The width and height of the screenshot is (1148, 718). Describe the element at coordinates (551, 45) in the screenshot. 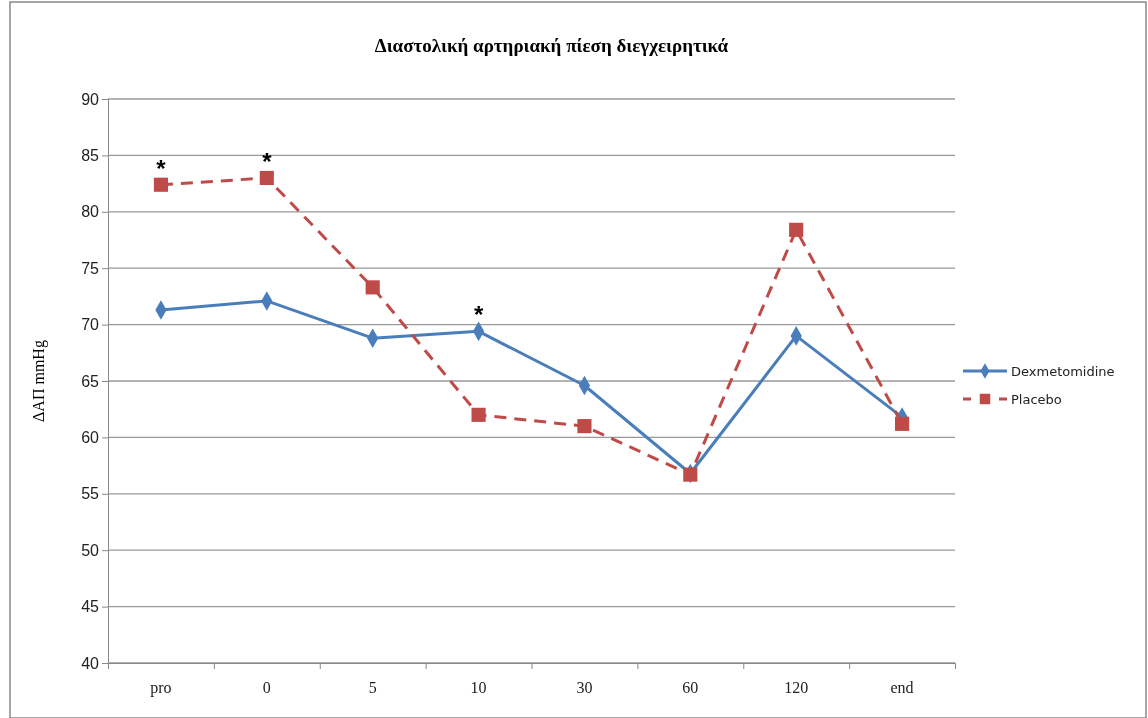

I see `chart-title: Διαστολική αρτηριακή πίεση διεγχειρητικά` at that location.